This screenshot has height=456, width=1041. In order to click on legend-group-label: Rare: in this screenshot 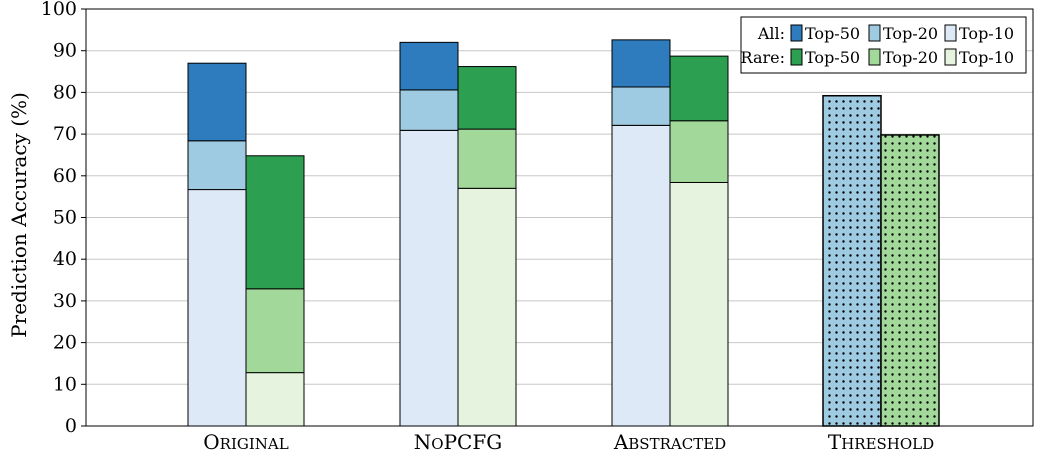, I will do `click(763, 57)`.